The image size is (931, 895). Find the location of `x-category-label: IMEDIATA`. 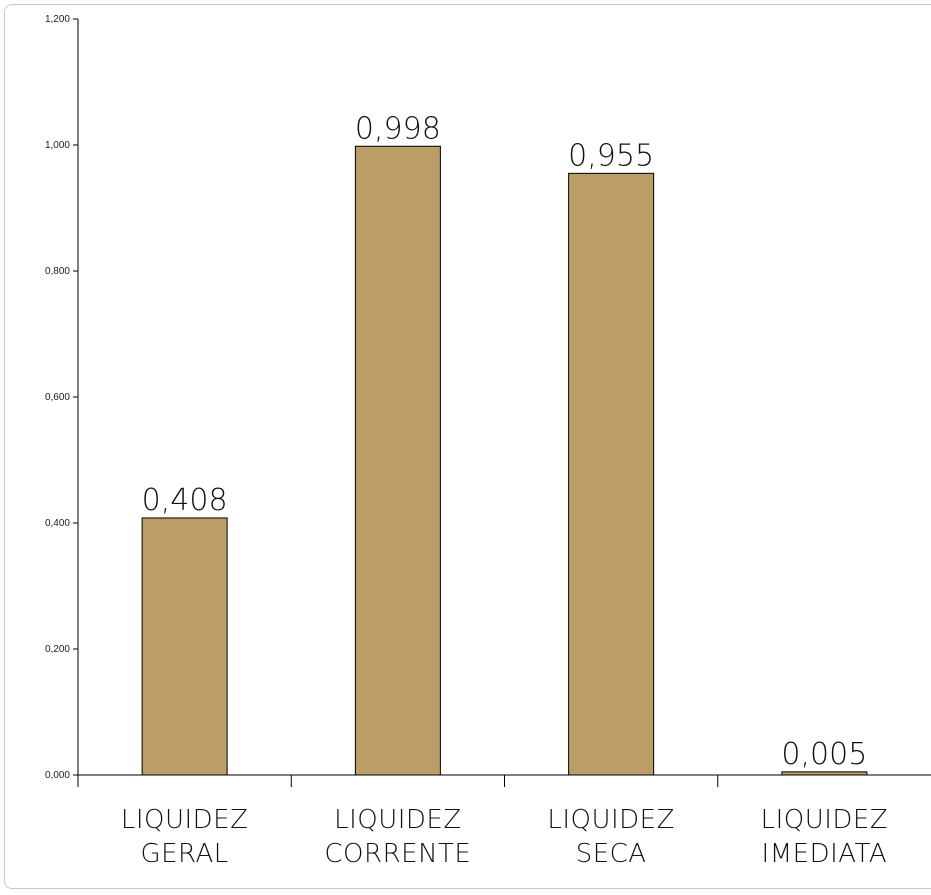

x-category-label: IMEDIATA is located at coordinates (825, 854).